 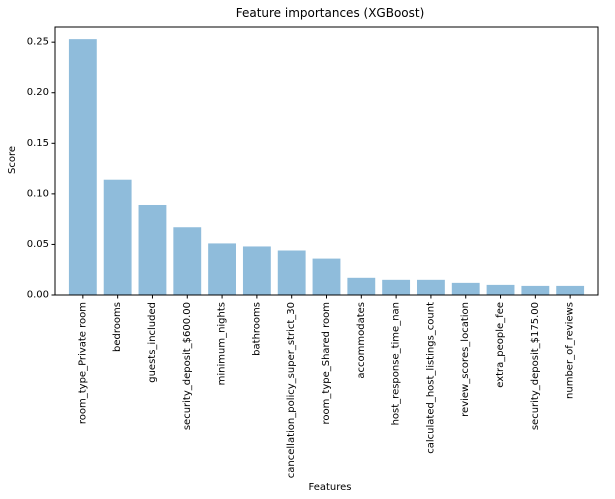 I want to click on x-tick-label: calculated_host_listings_count, so click(x=430, y=378).